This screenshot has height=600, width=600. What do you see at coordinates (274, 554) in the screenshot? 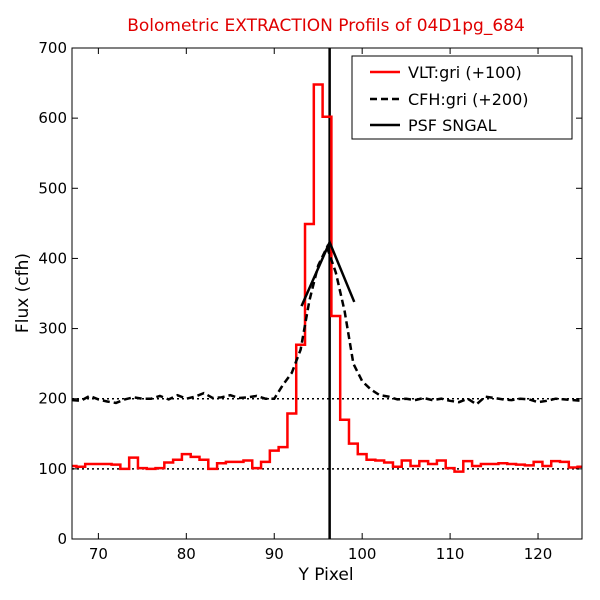
I see `x-tick-label: 90` at bounding box center [274, 554].